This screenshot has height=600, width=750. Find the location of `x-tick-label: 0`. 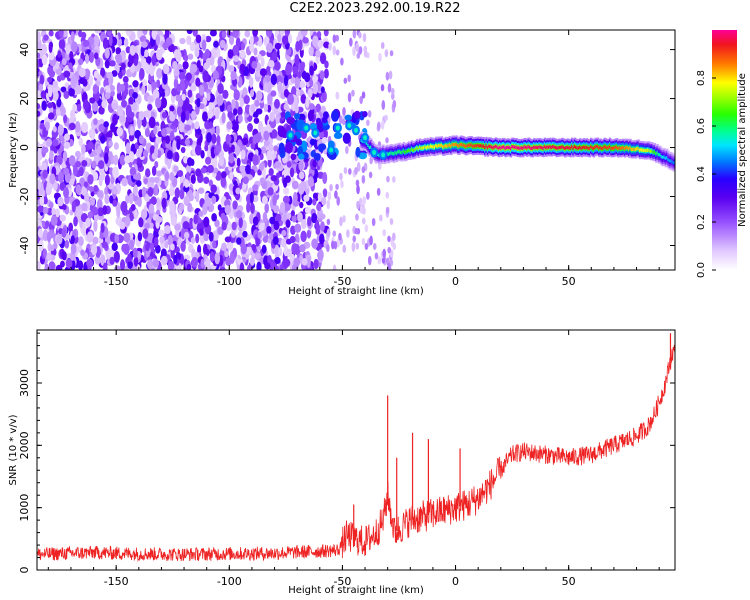

x-tick-label: 0 is located at coordinates (455, 581).